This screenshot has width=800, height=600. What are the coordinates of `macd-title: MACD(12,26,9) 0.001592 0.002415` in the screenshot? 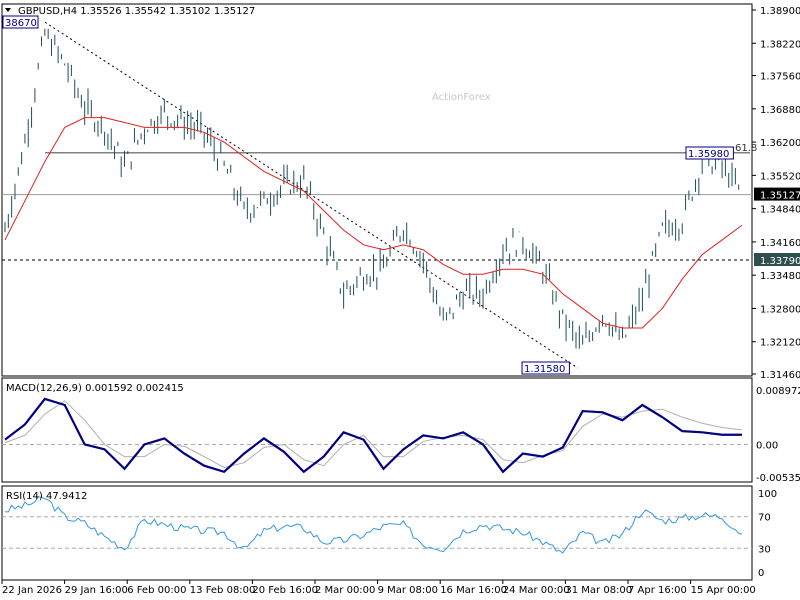 It's located at (95, 388).